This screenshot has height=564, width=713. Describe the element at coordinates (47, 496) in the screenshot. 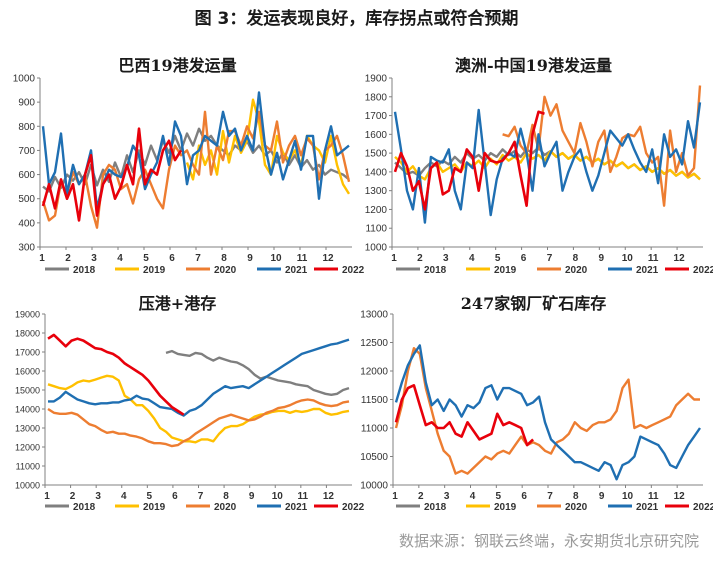

I see `port-inventory-x-tick-label: 1` at that location.